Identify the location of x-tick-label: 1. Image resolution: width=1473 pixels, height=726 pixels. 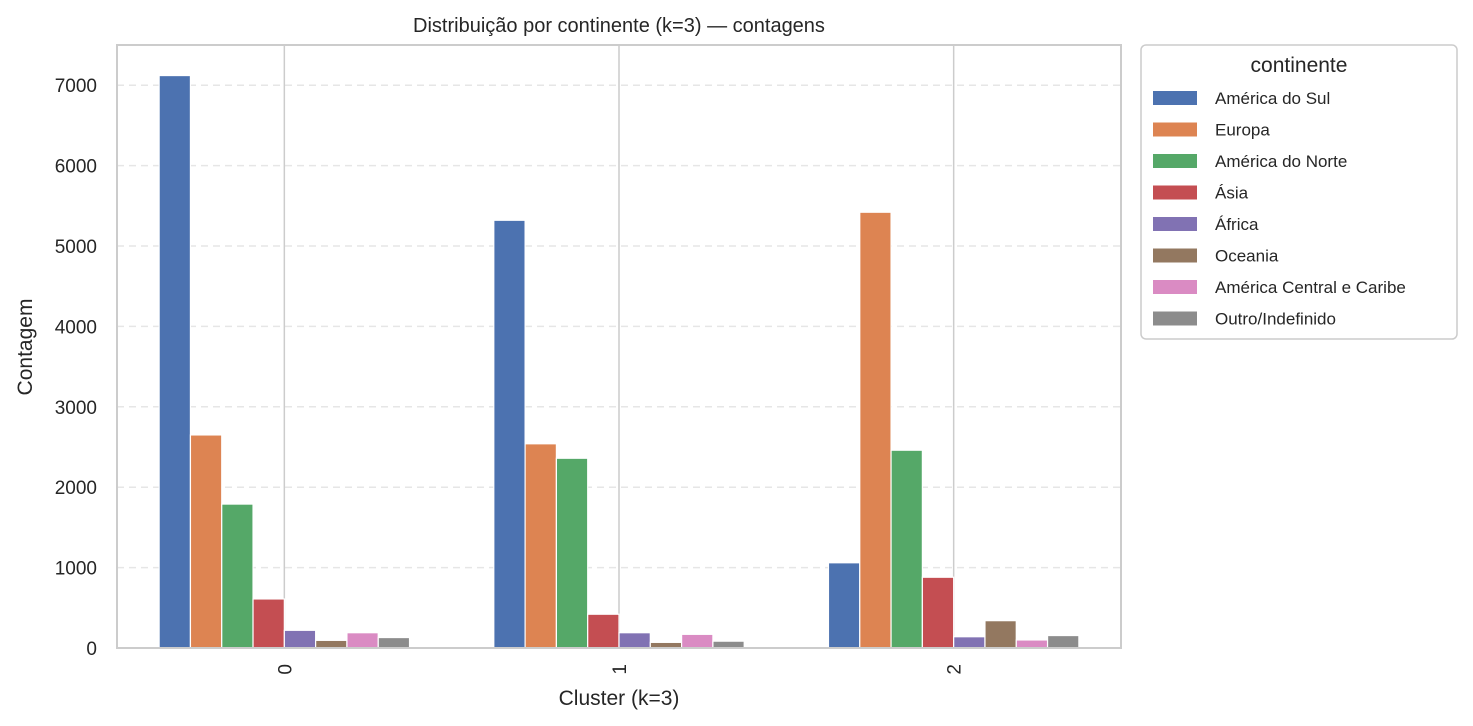
(620, 669).